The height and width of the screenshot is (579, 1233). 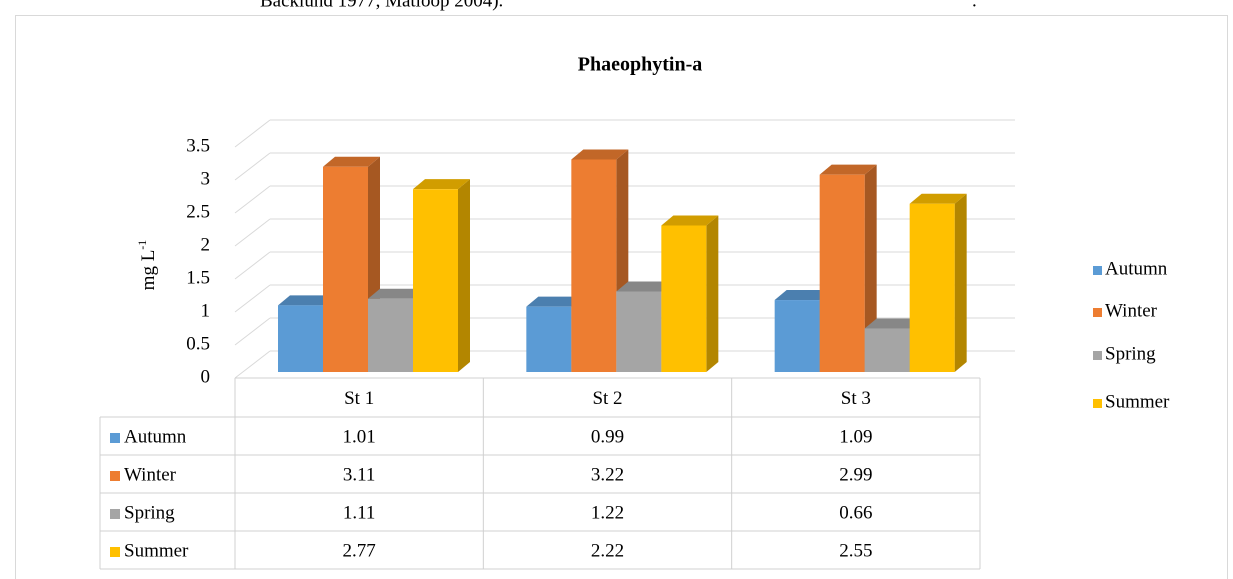 I want to click on table-value: 2.99, so click(x=855, y=474).